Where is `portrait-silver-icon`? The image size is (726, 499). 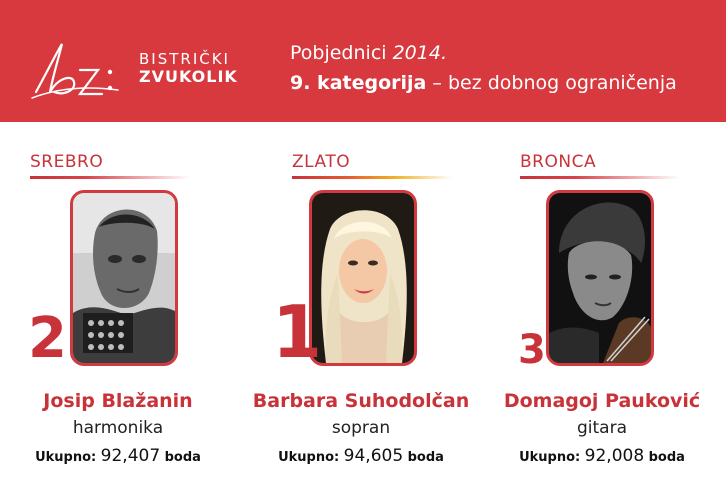 portrait-silver-icon is located at coordinates (124, 278).